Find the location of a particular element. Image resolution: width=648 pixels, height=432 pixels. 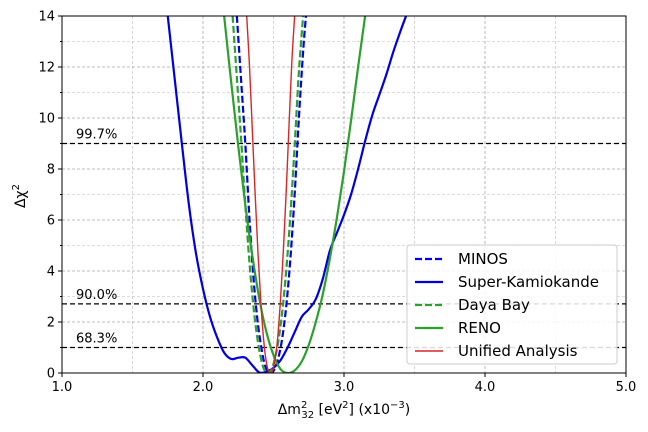

legend-box is located at coordinates (512, 304).